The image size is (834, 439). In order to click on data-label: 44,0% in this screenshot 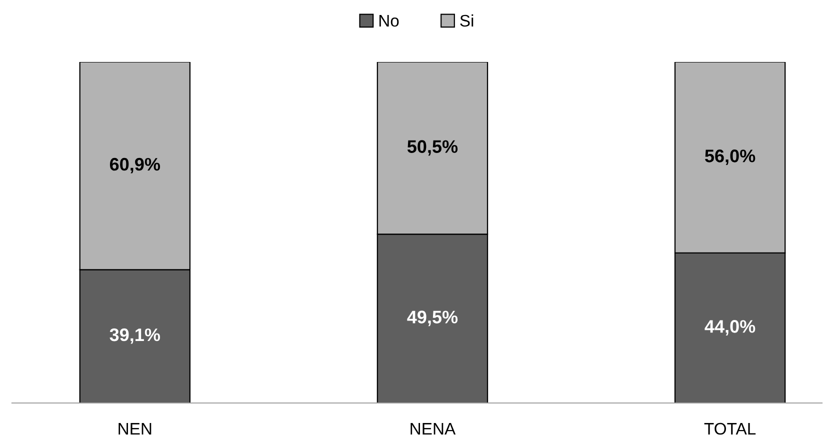, I will do `click(730, 328)`.